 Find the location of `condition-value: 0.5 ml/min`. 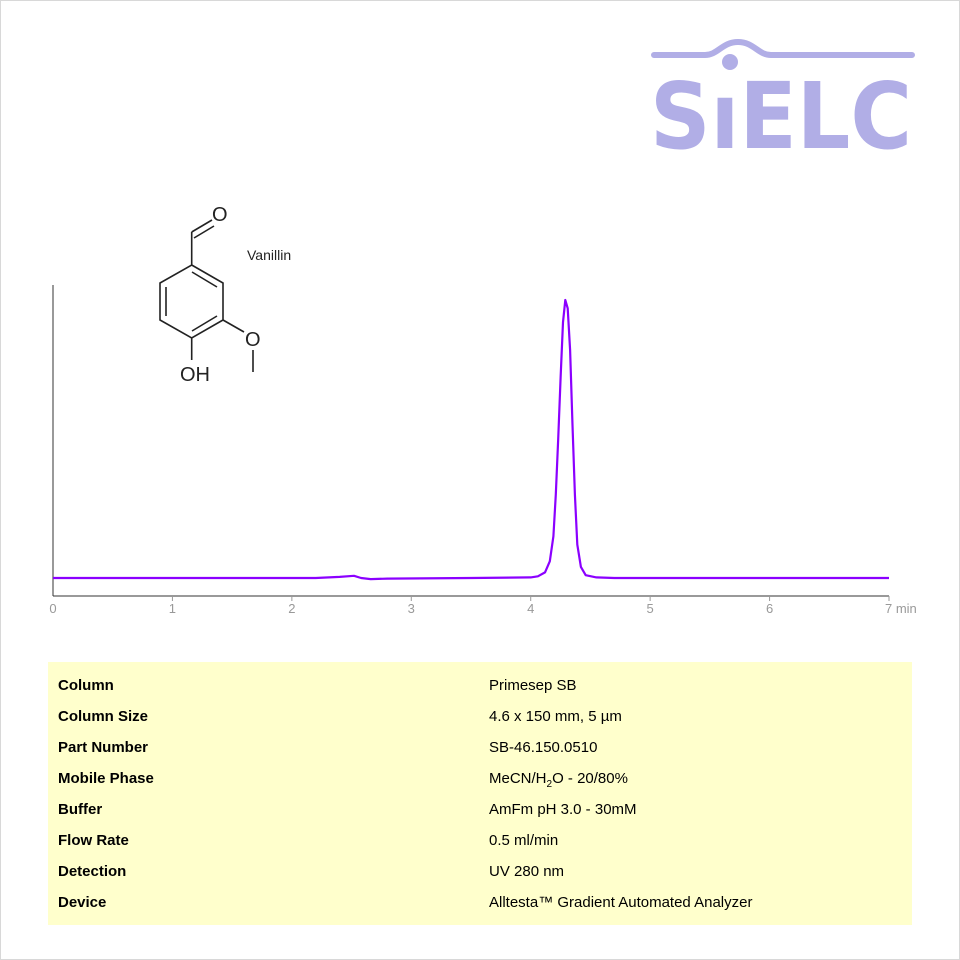

condition-value: 0.5 ml/min is located at coordinates (524, 840).